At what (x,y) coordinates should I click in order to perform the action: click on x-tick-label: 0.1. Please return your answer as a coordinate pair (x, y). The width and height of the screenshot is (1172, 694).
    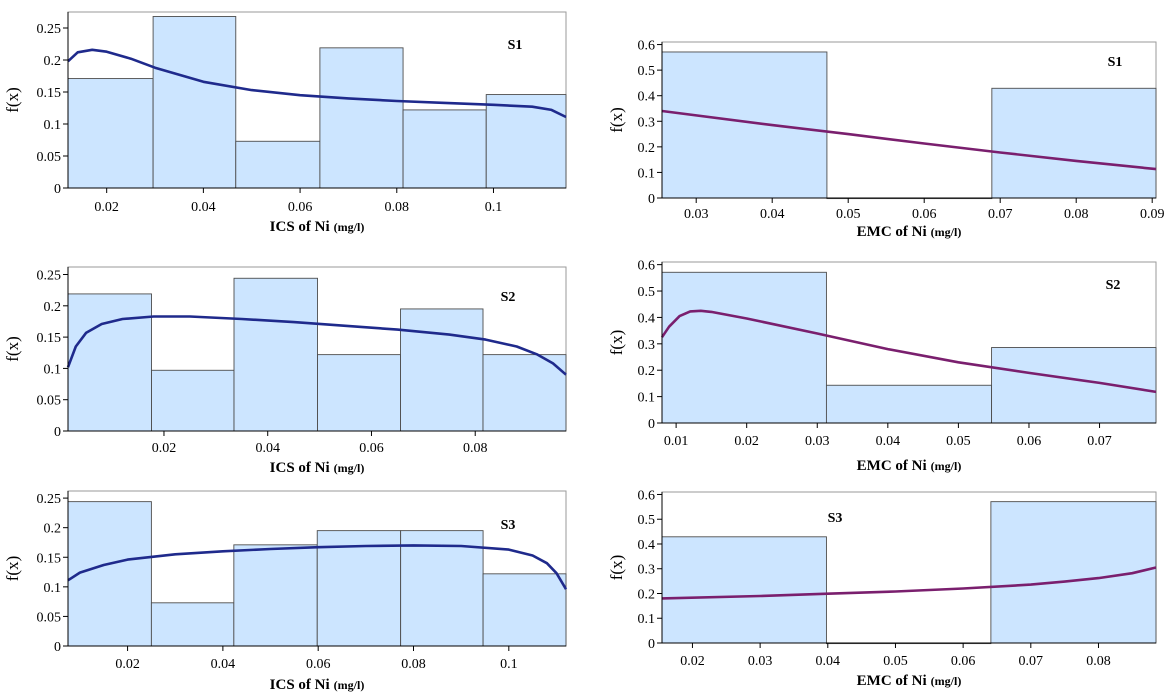
    Looking at the image, I should click on (509, 664).